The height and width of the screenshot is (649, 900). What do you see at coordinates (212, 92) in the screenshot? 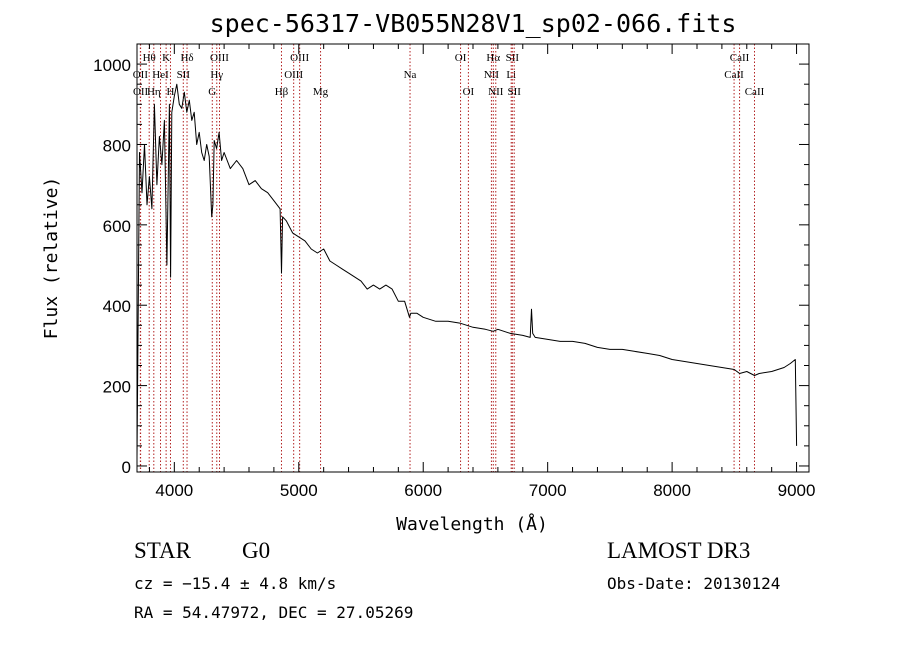
I see `line-marker-label: G` at bounding box center [212, 92].